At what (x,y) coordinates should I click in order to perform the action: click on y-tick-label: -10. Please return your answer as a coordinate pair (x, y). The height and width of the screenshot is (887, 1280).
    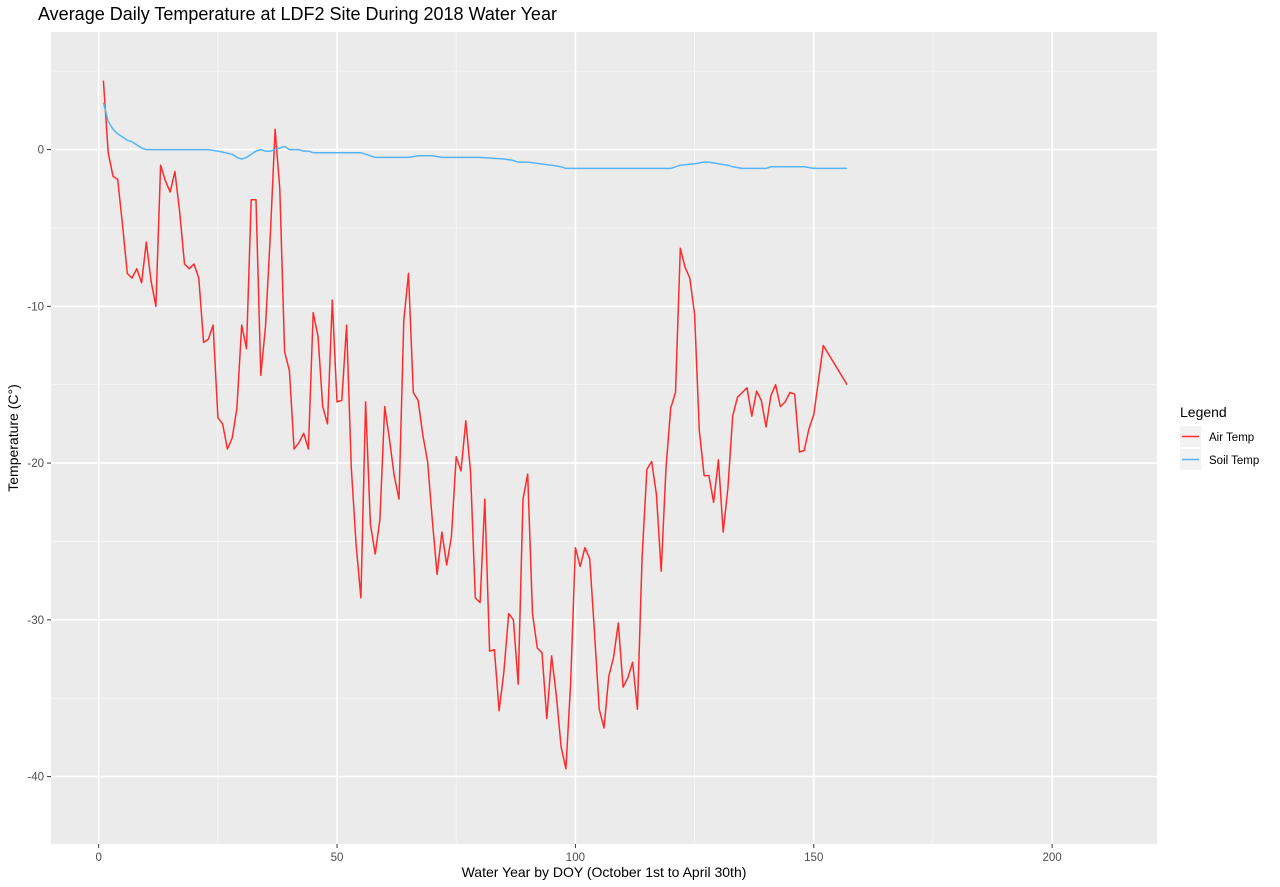
    Looking at the image, I should click on (35, 307).